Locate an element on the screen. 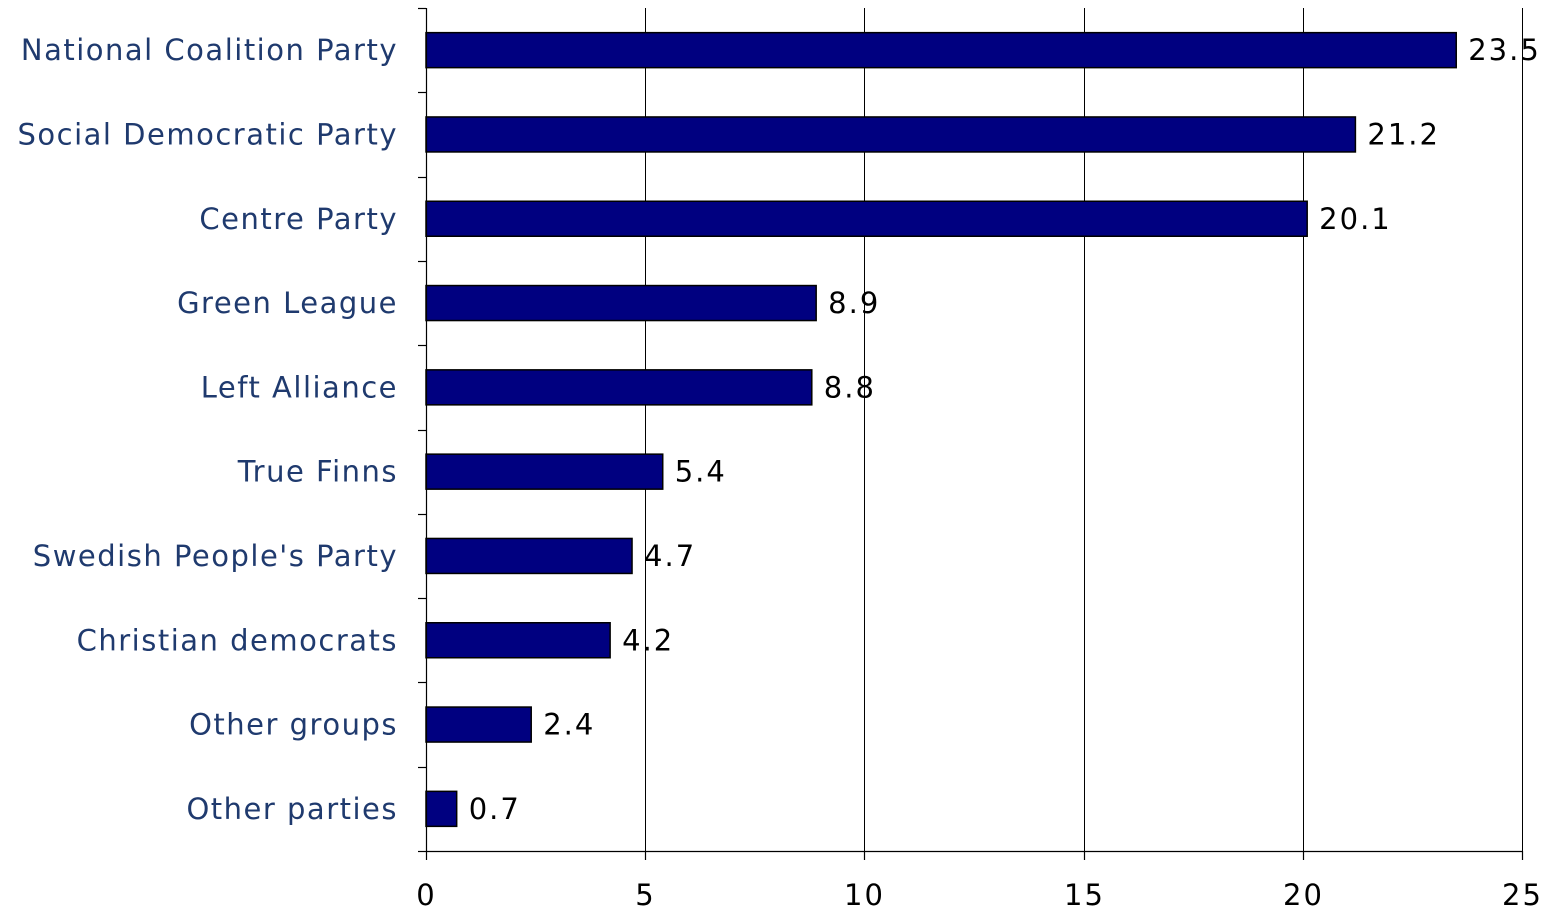  category-label: Swedish People's Party is located at coordinates (215, 556).